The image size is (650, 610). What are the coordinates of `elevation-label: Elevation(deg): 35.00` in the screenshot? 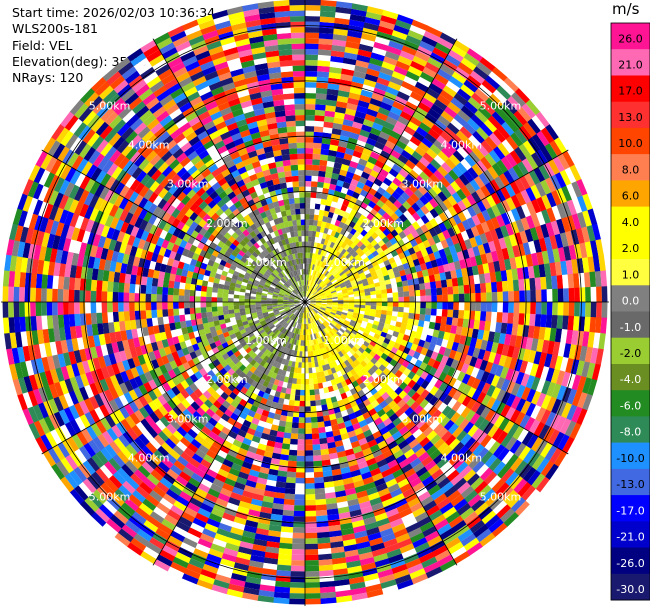 It's located at (80, 61).